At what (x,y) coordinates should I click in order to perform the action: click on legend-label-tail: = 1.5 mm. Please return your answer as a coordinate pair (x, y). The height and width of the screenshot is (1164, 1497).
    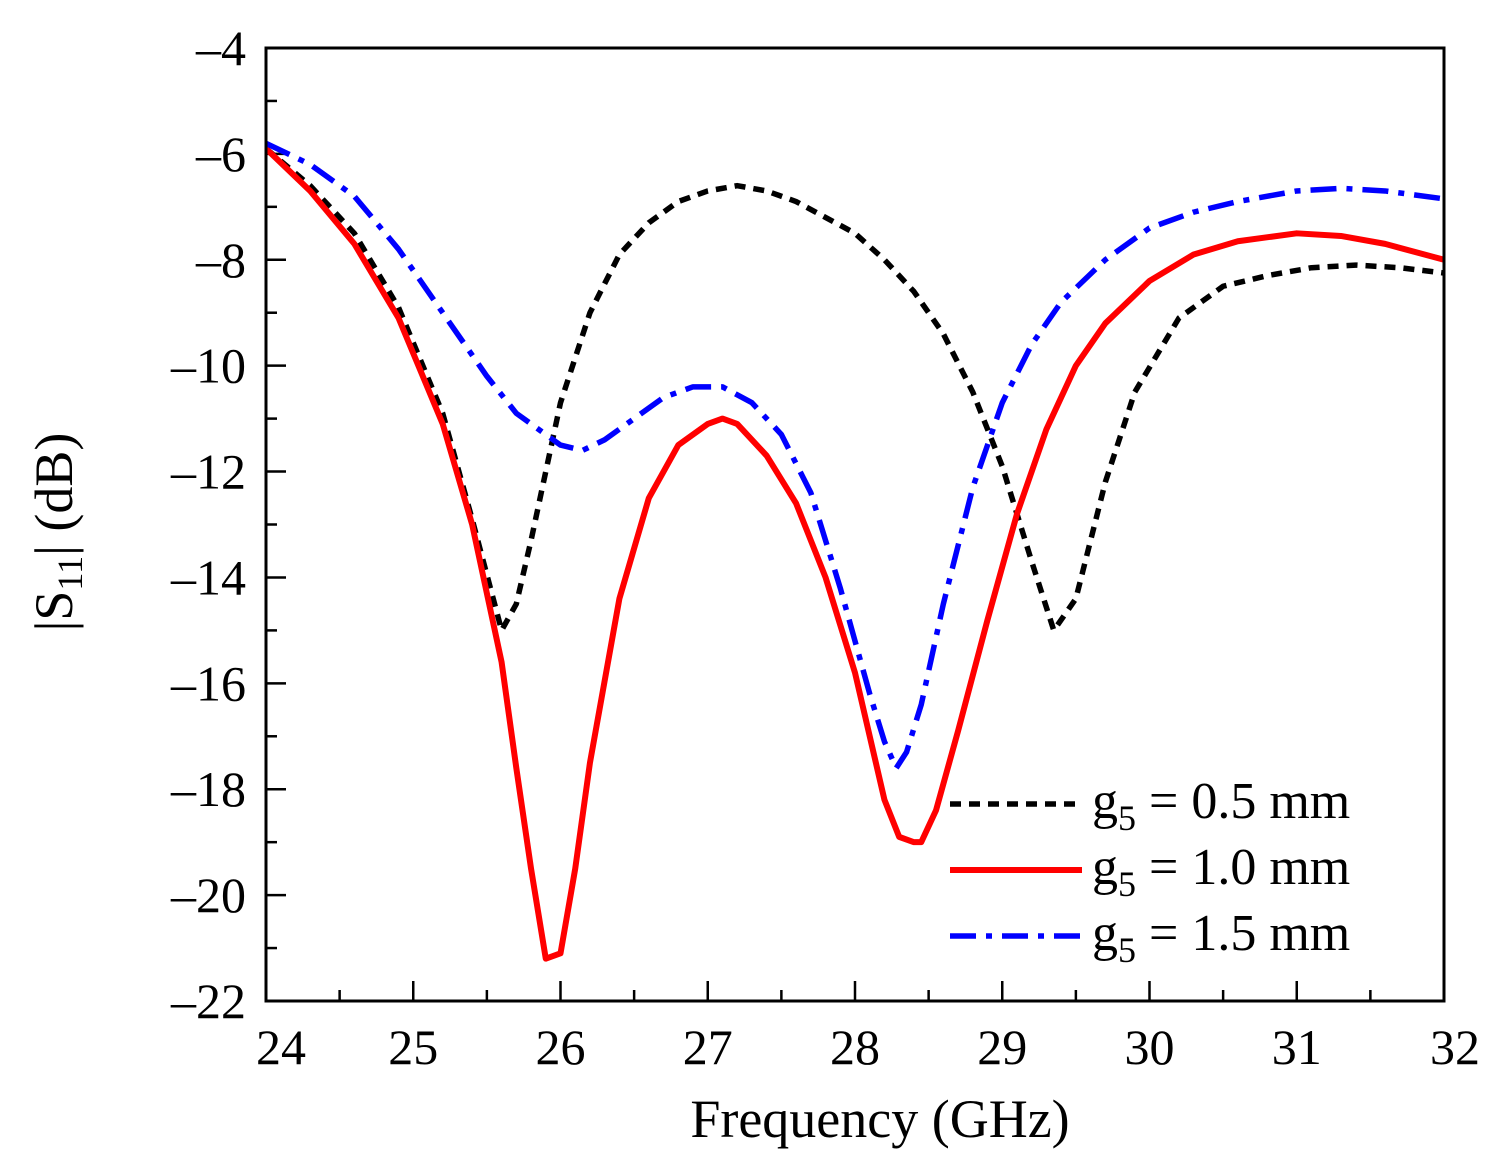
    Looking at the image, I should click on (1243, 933).